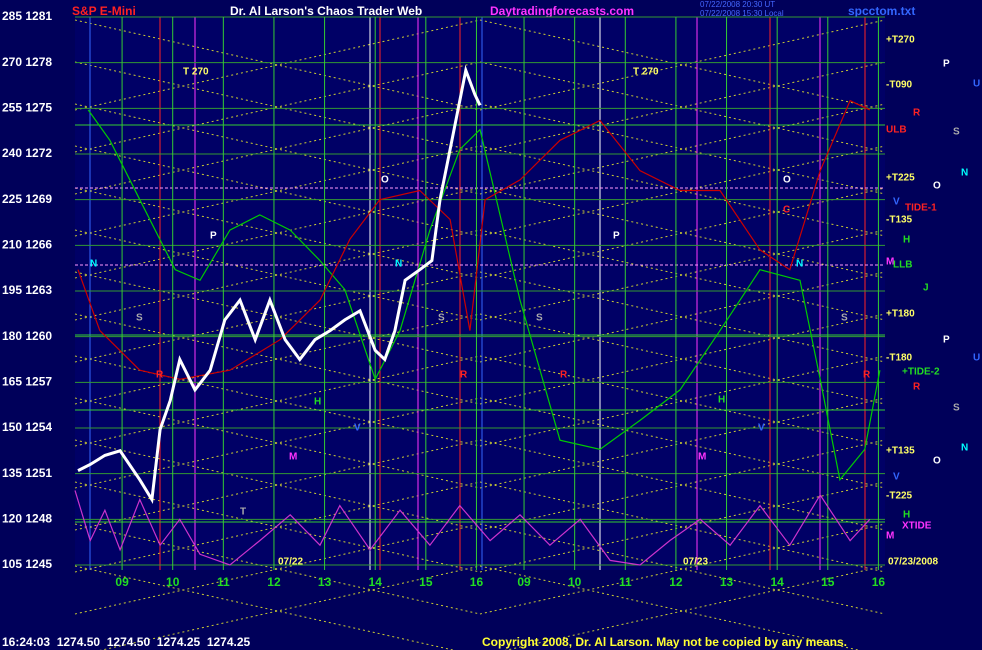  I want to click on annotation: H, so click(721, 400).